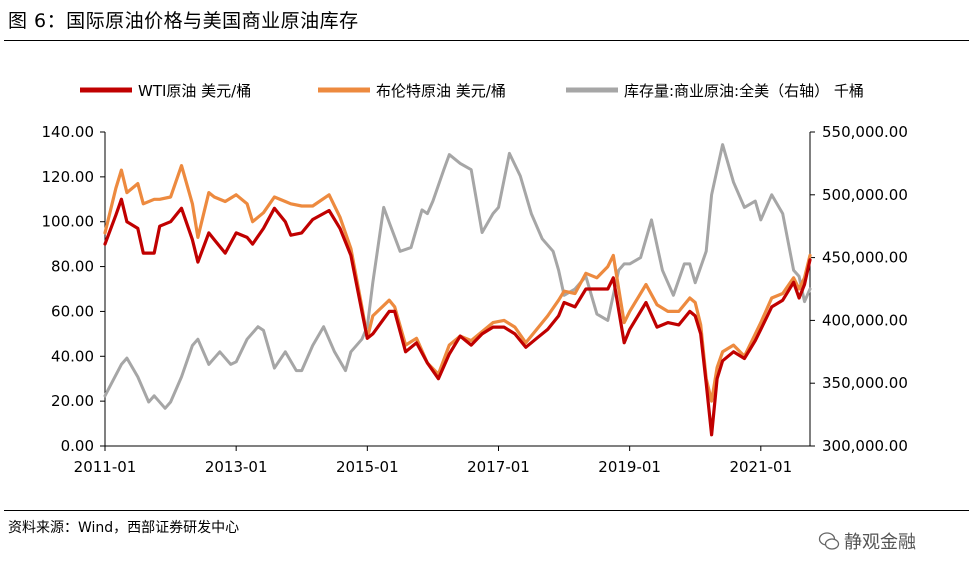  Describe the element at coordinates (865, 258) in the screenshot. I see `y-right-tick-label: 450,000.00` at that location.